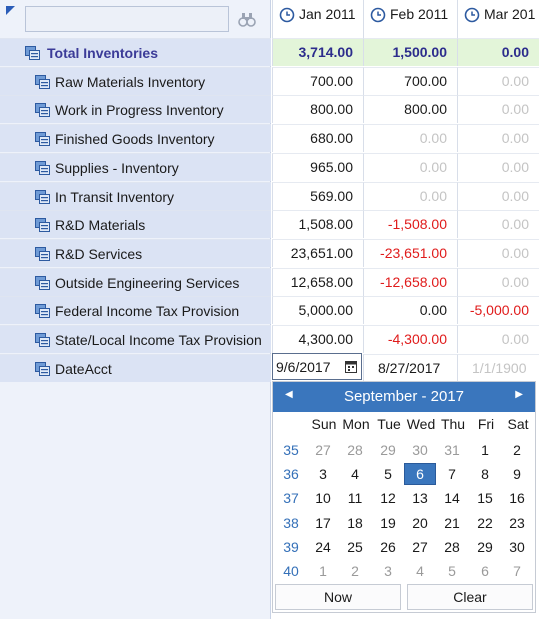  What do you see at coordinates (323, 546) in the screenshot?
I see `calendar-day: 24` at bounding box center [323, 546].